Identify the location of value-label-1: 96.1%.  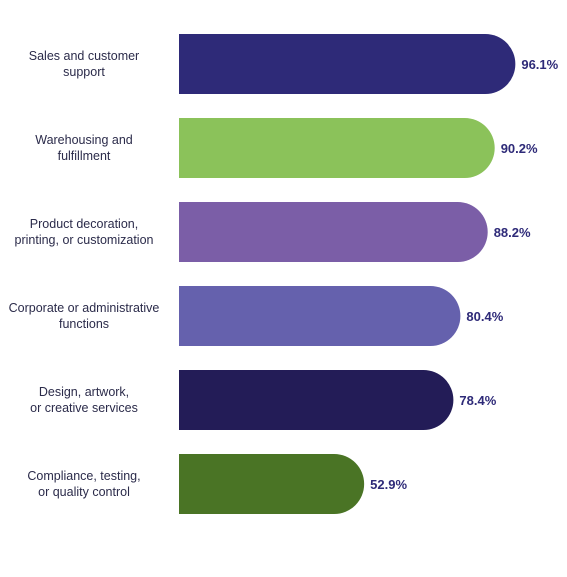
(539, 64).